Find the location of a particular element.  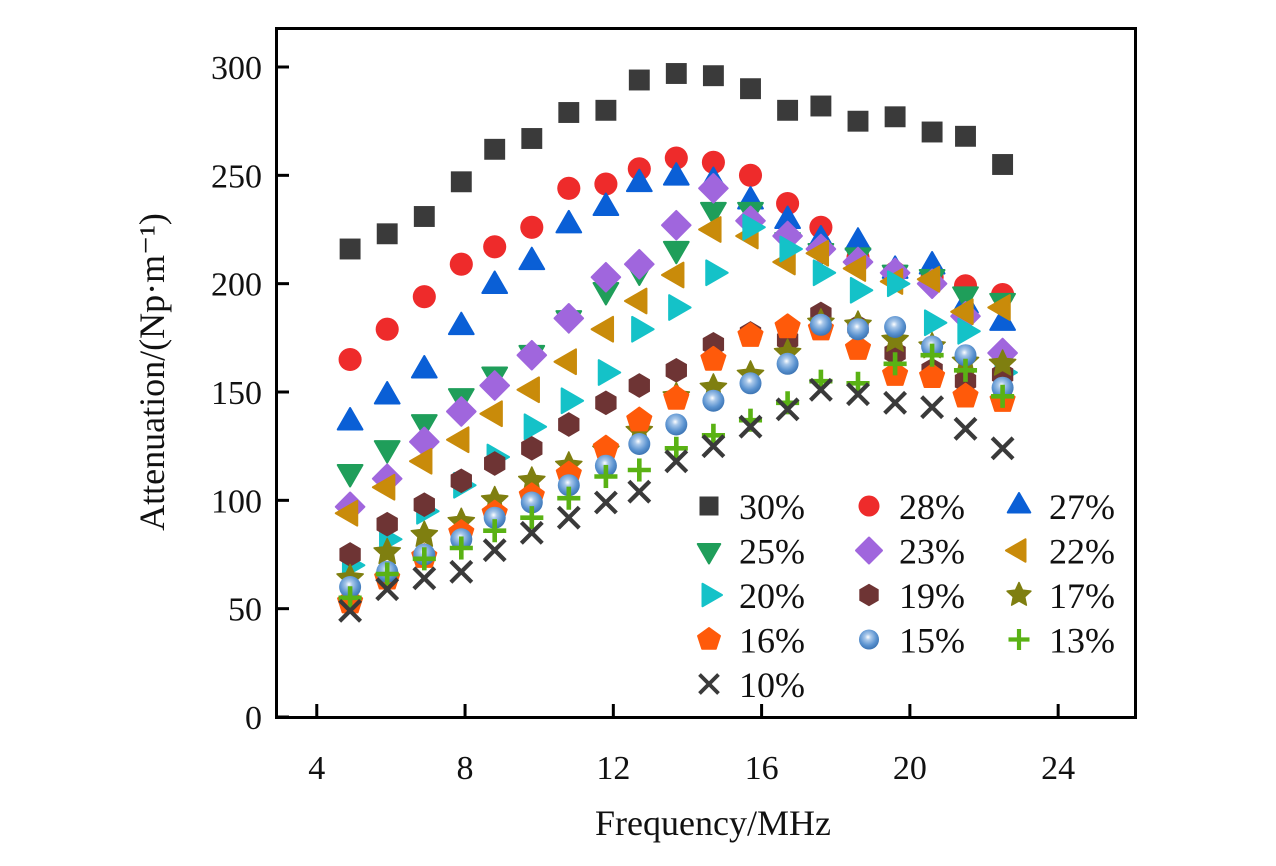

legend-label: 15% is located at coordinates (932, 641).